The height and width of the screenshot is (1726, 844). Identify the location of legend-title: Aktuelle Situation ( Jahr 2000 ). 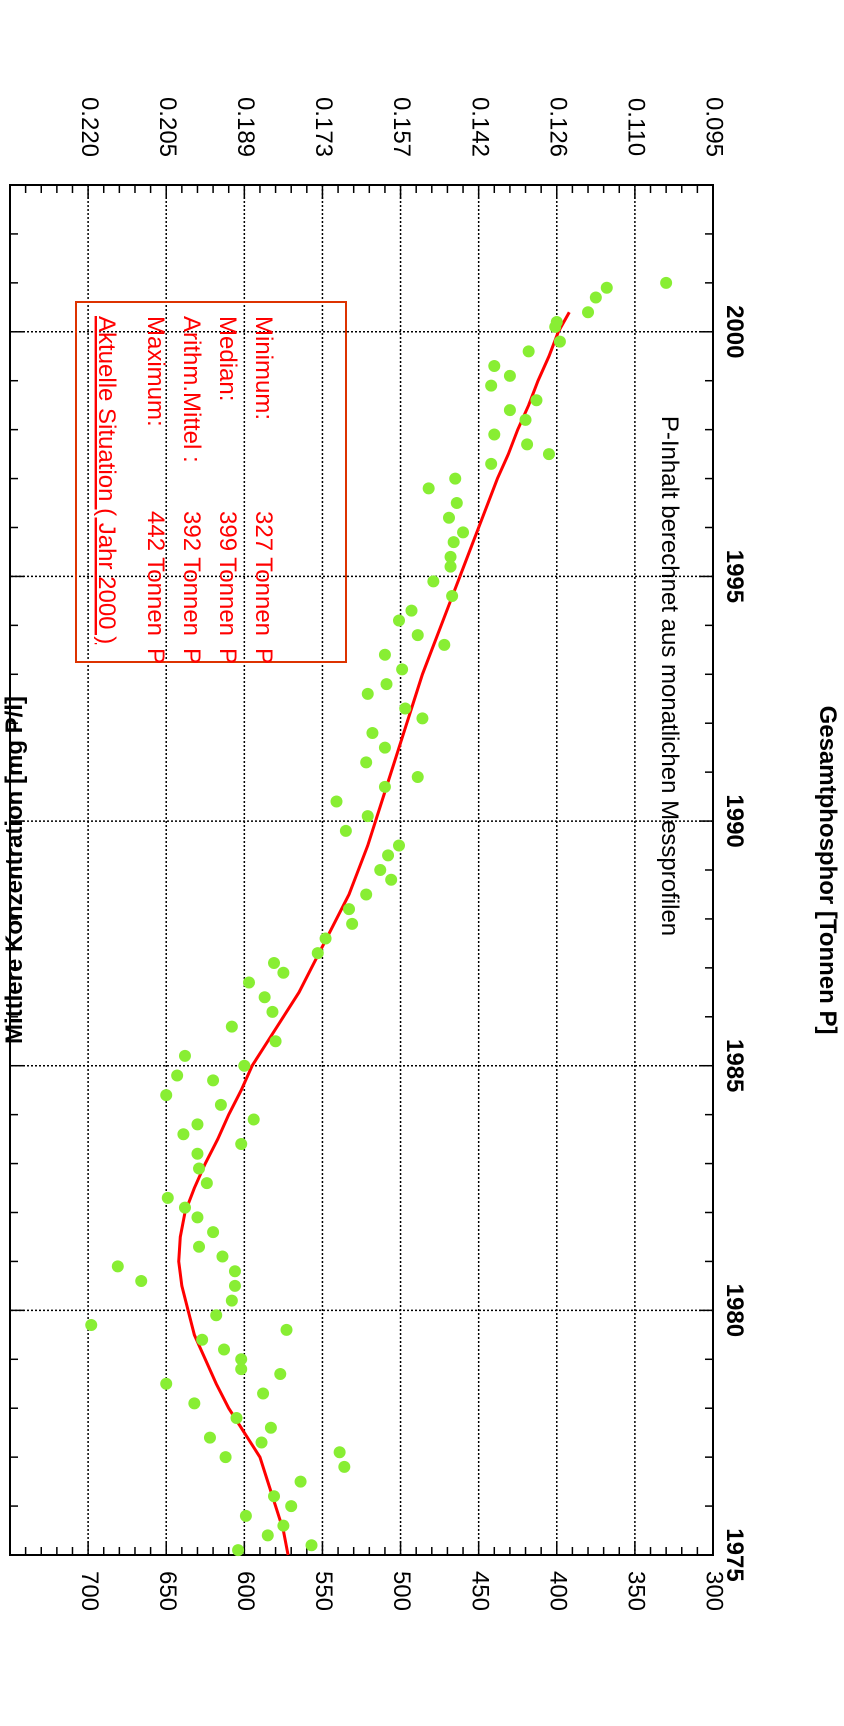
(106, 480).